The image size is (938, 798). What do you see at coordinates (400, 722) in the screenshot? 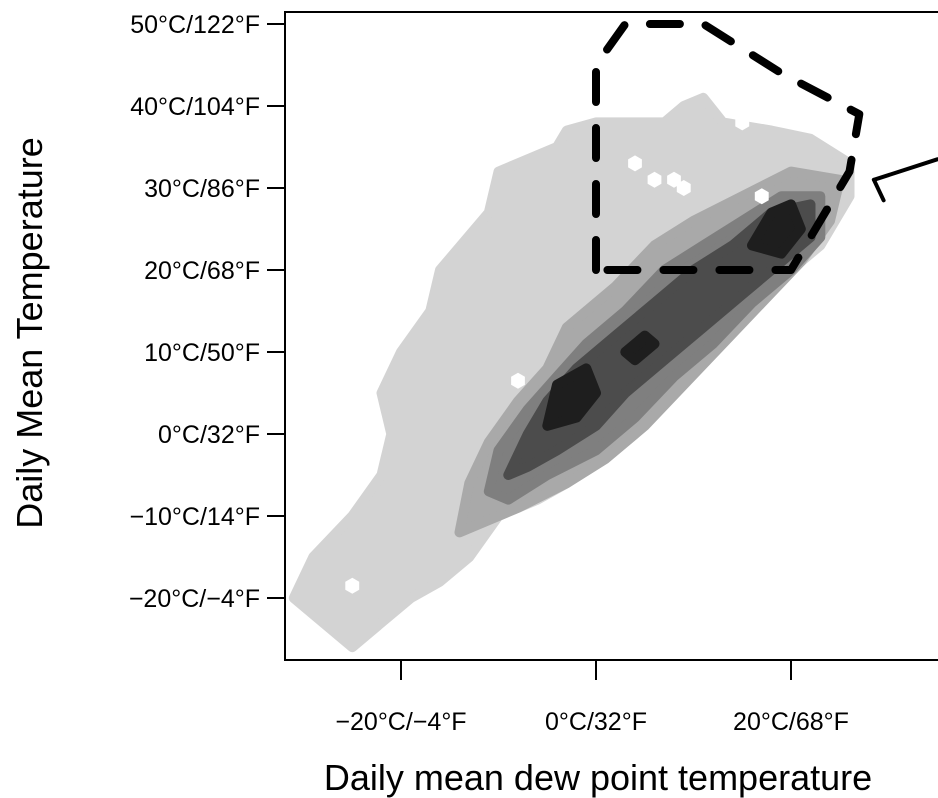
I see `x-tick-label-0: −20°C/−4°F` at bounding box center [400, 722].